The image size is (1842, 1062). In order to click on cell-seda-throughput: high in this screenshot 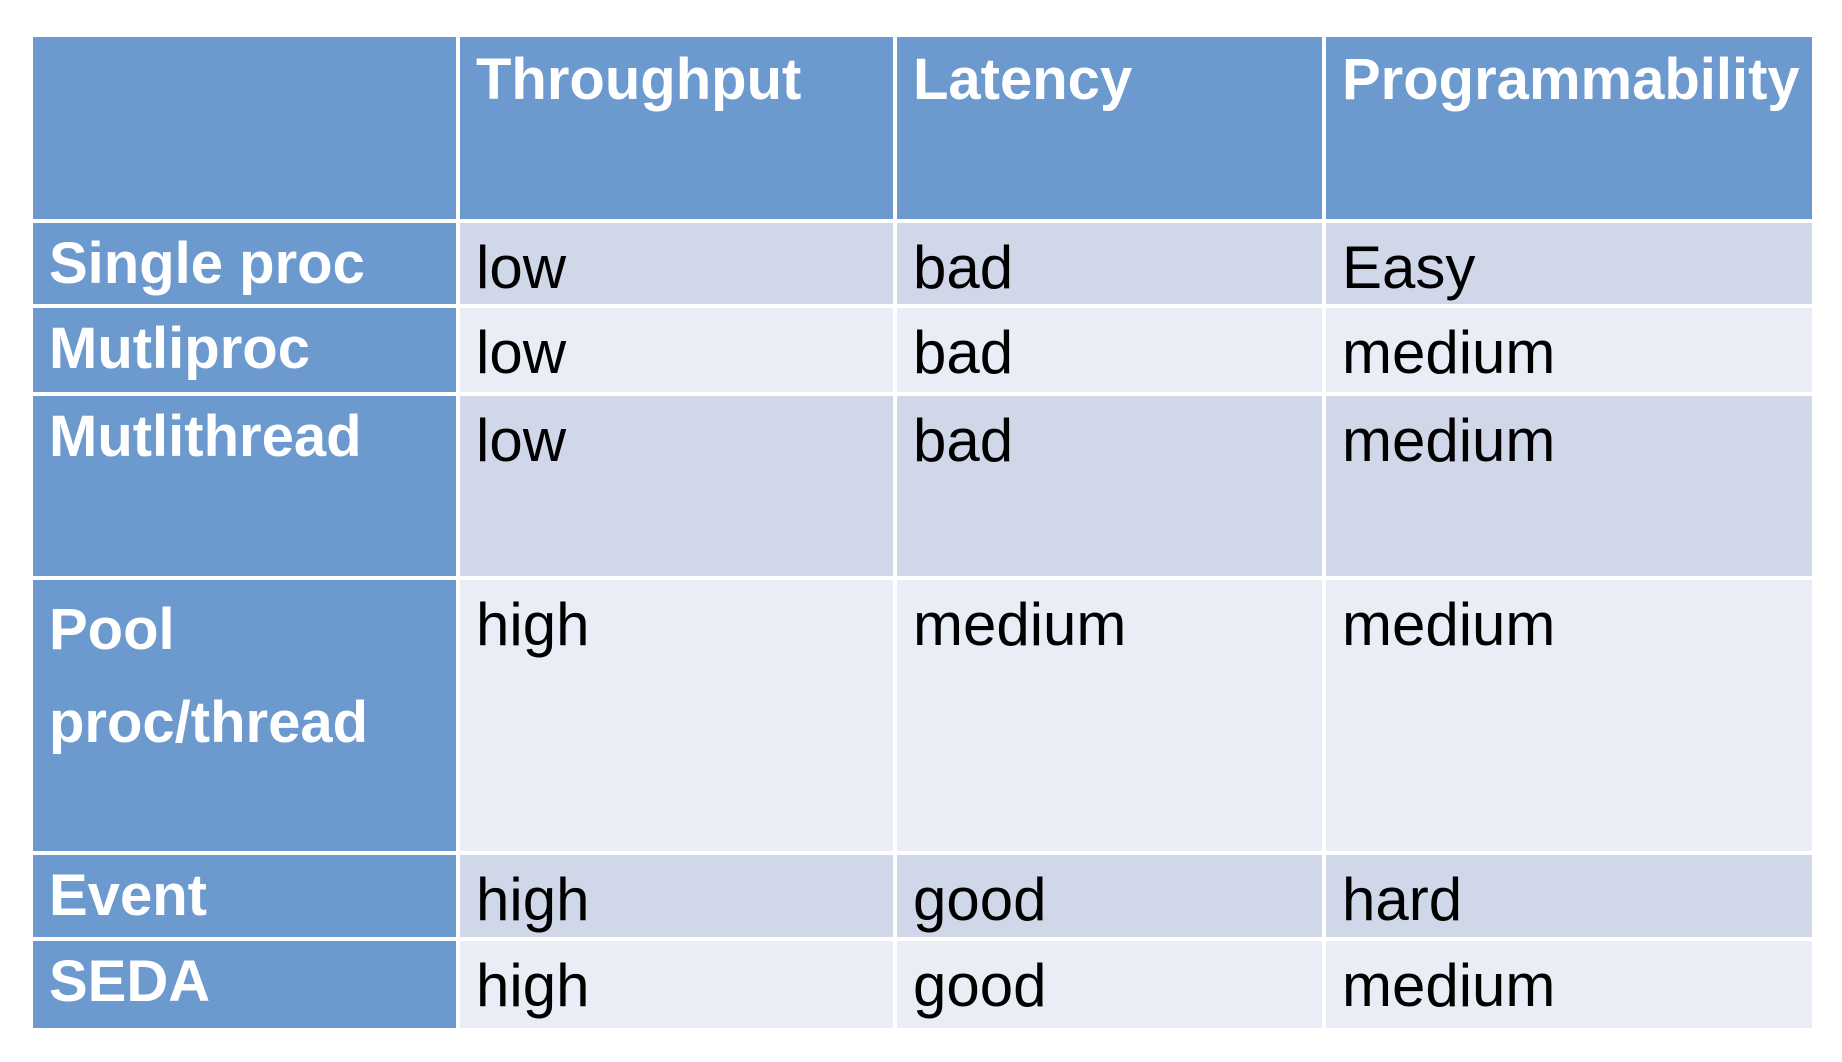, I will do `click(676, 984)`.